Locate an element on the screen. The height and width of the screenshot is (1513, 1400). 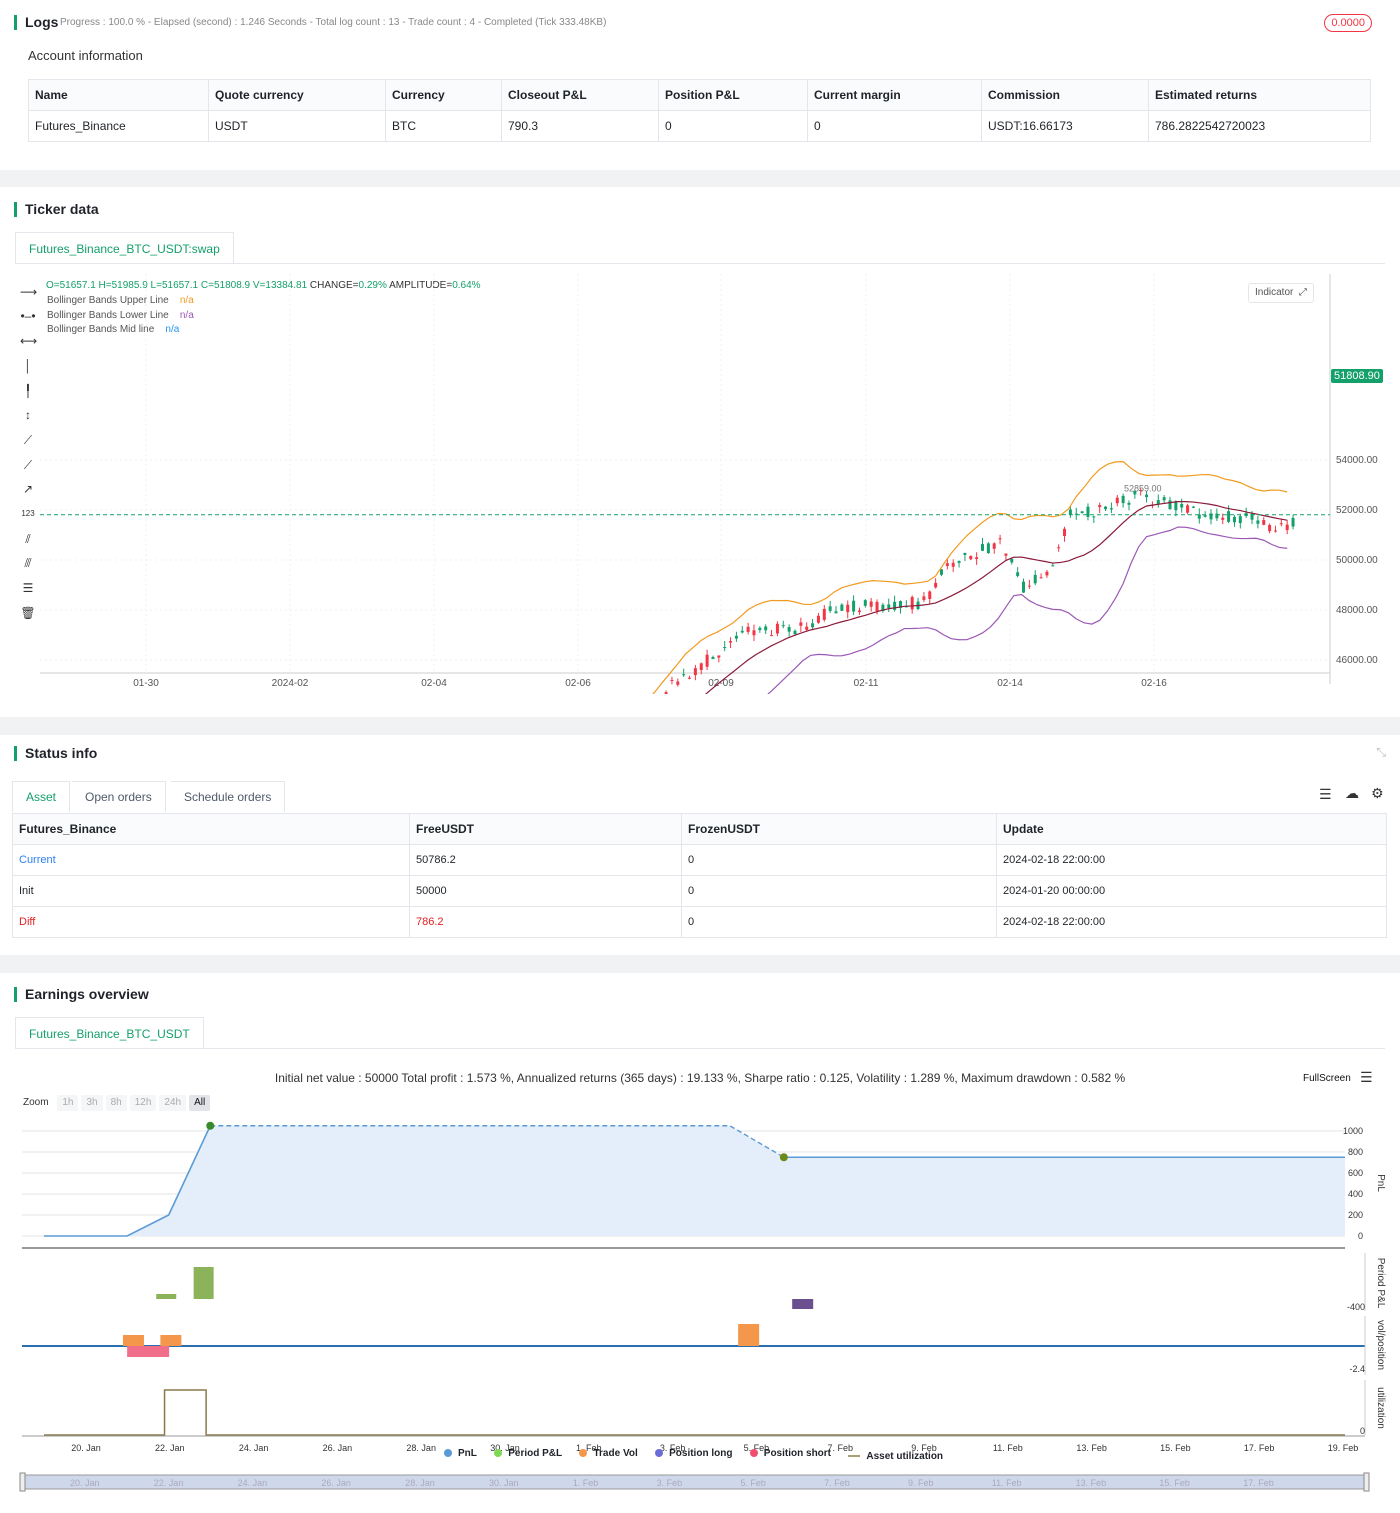
fib-retracement-icon: ☰ is located at coordinates (28, 588).